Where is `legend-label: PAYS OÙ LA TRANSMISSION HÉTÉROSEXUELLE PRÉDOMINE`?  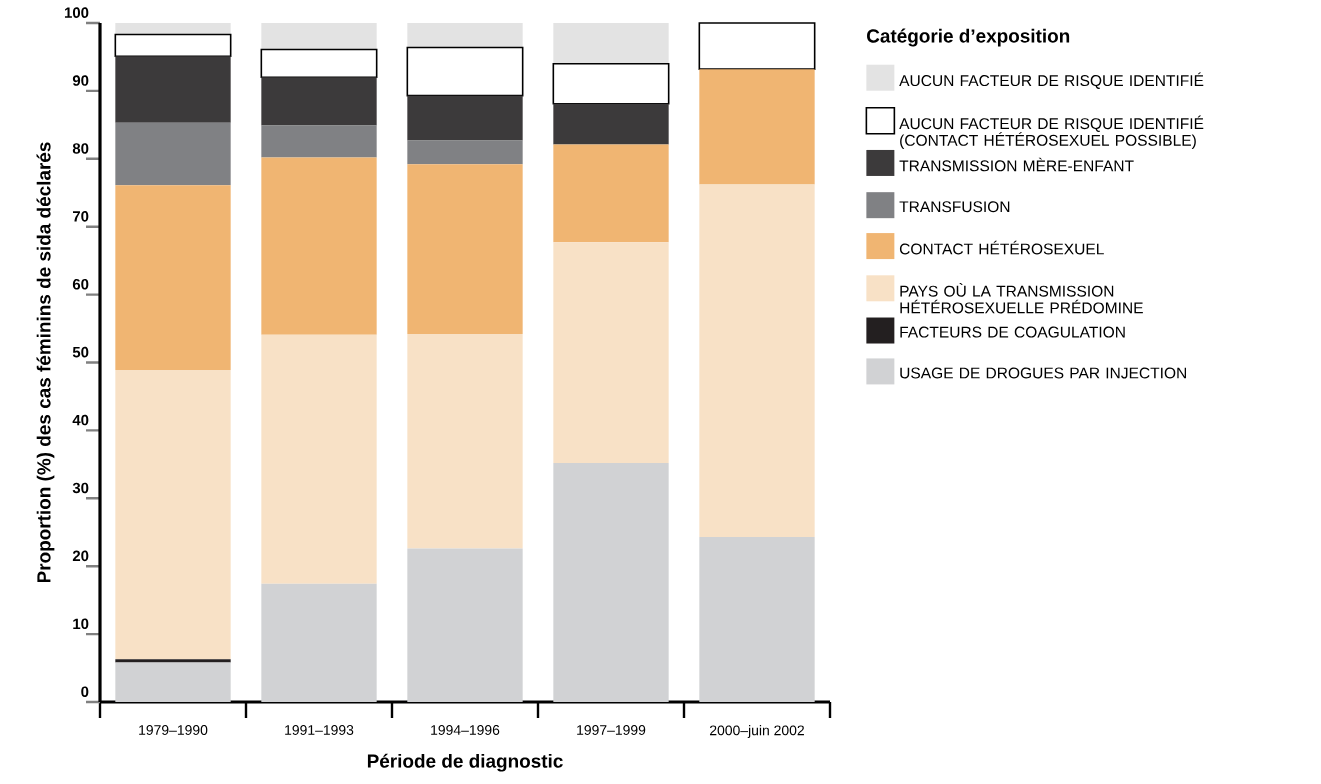
legend-label: PAYS OÙ LA TRANSMISSION HÉTÉROSEXUELLE PRÉDOMINE is located at coordinates (1021, 298).